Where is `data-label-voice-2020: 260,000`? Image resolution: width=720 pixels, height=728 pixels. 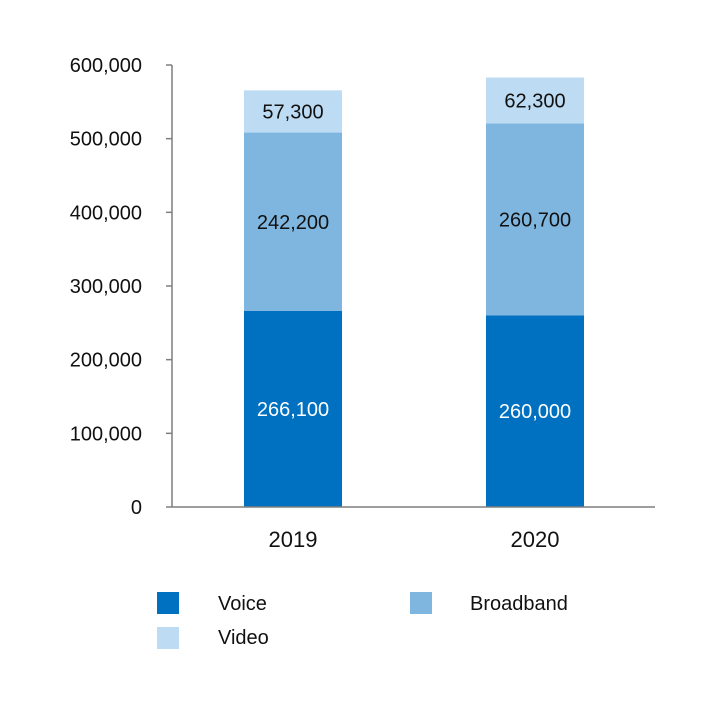 data-label-voice-2020: 260,000 is located at coordinates (535, 412).